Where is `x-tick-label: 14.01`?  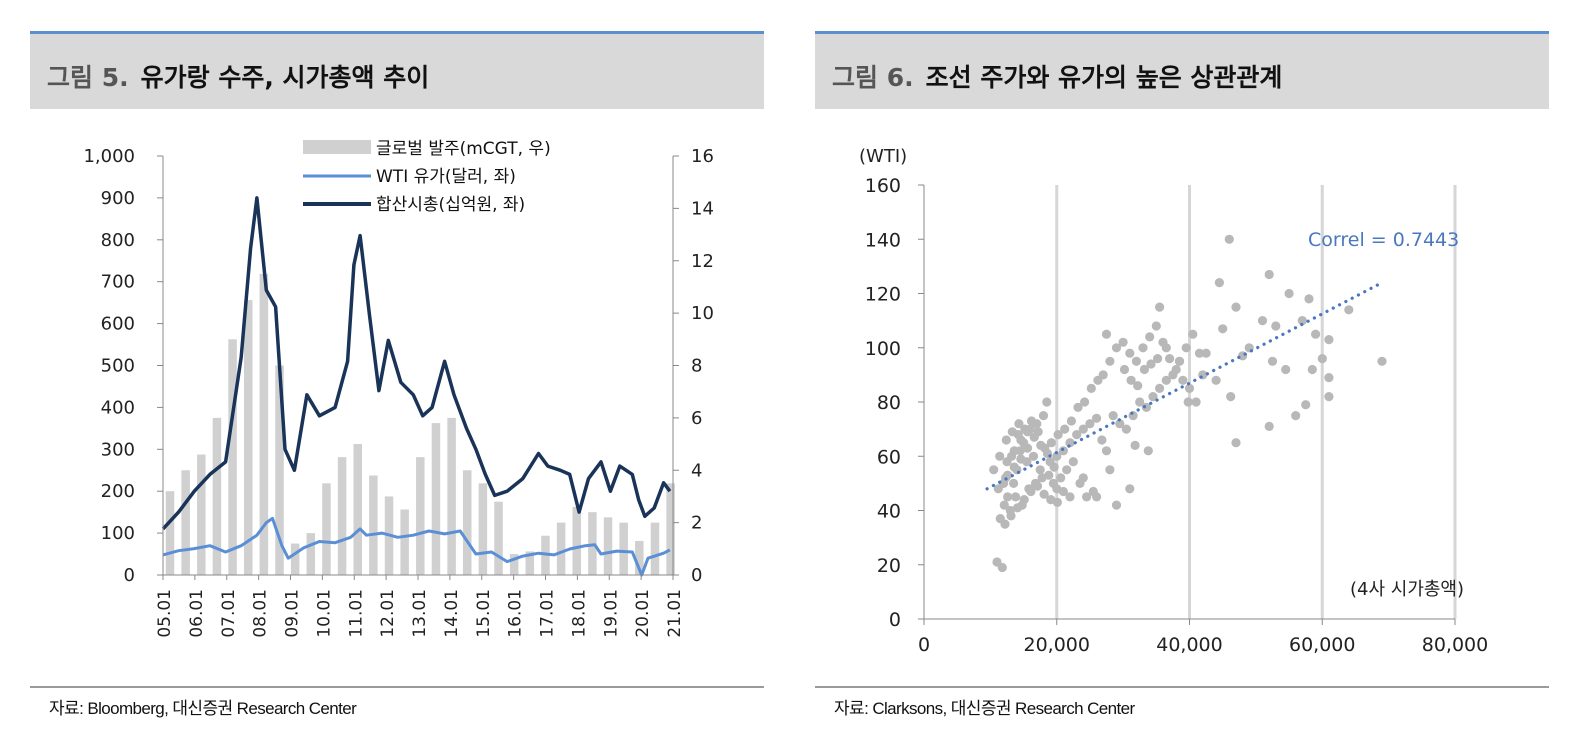 x-tick-label: 14.01 is located at coordinates (452, 613).